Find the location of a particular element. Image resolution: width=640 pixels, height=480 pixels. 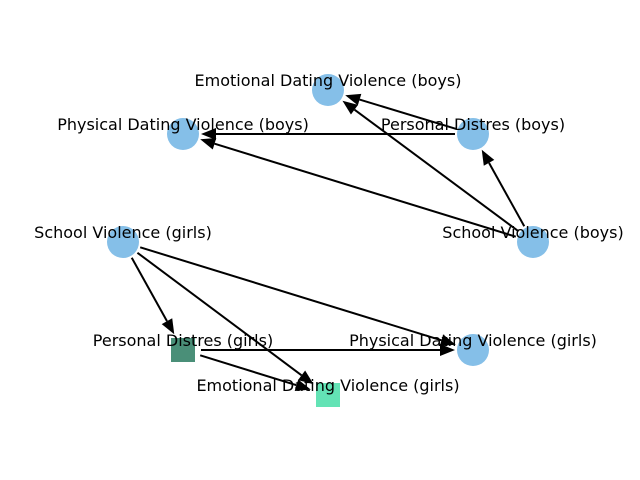

node-label-edv-girls: Emotional Dating Violence (girls) is located at coordinates (327, 385).